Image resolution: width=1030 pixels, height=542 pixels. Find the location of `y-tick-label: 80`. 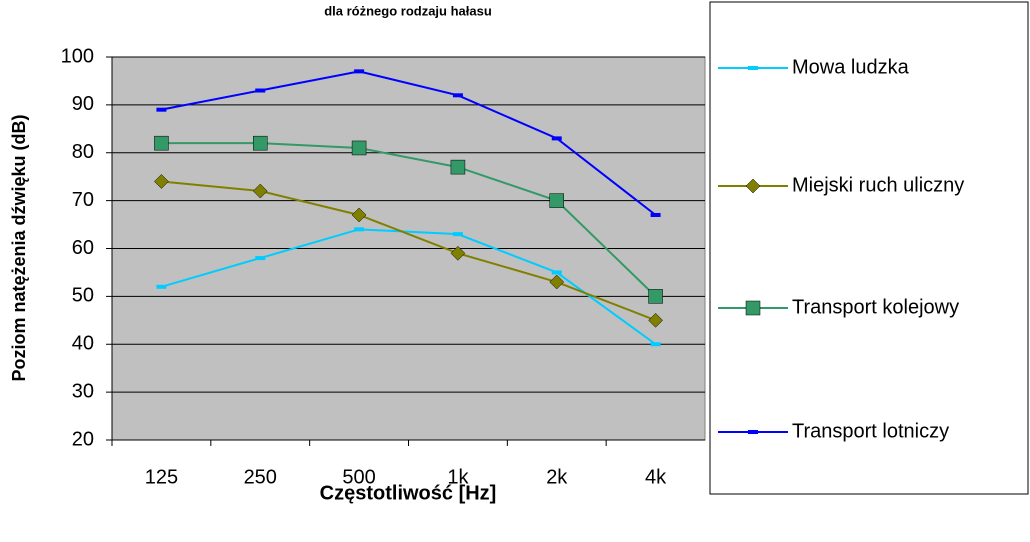

y-tick-label: 80 is located at coordinates (83, 152).